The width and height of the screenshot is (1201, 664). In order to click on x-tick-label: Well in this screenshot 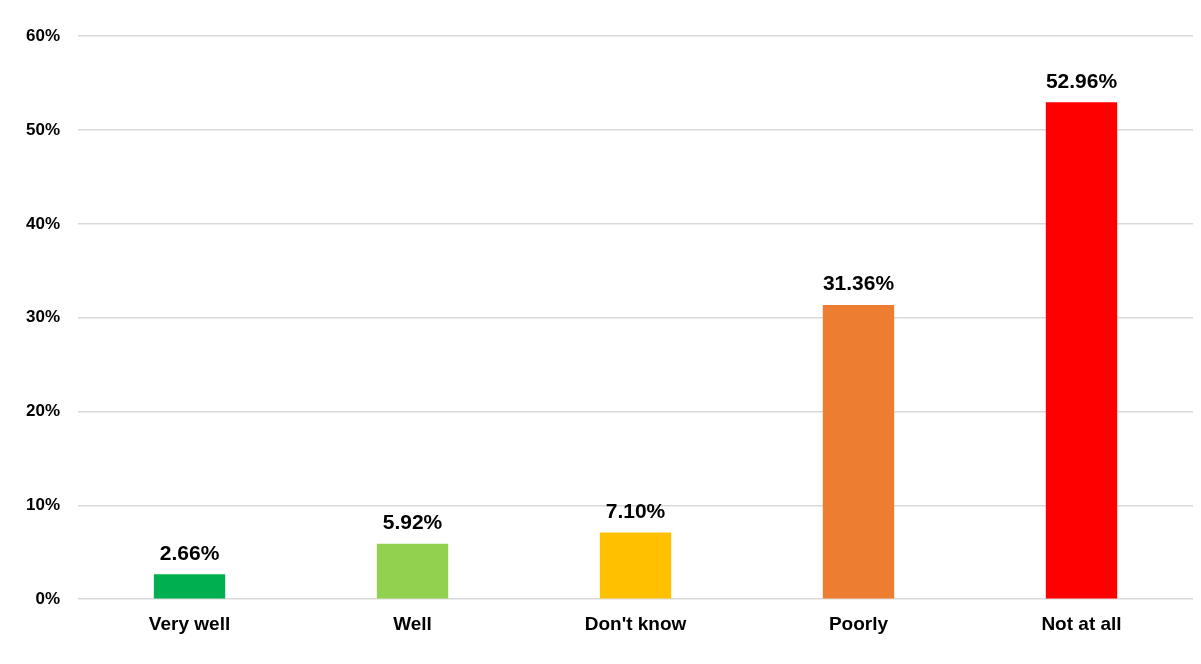, I will do `click(412, 623)`.